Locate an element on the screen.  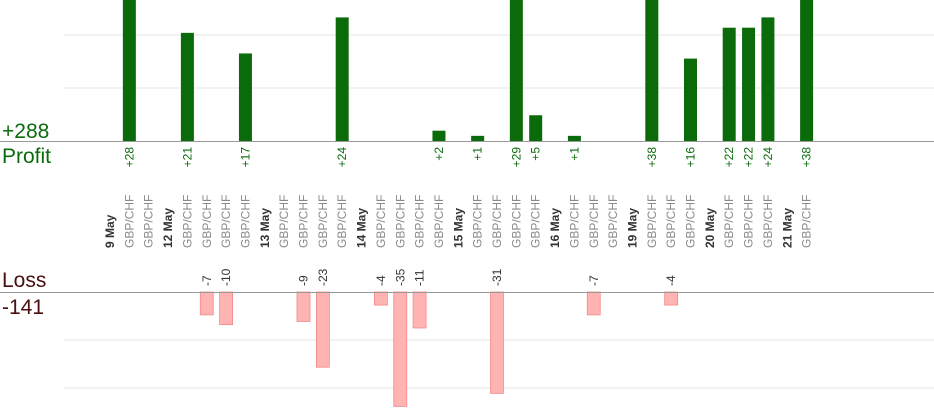
loss-value-label: -11 is located at coordinates (420, 277).